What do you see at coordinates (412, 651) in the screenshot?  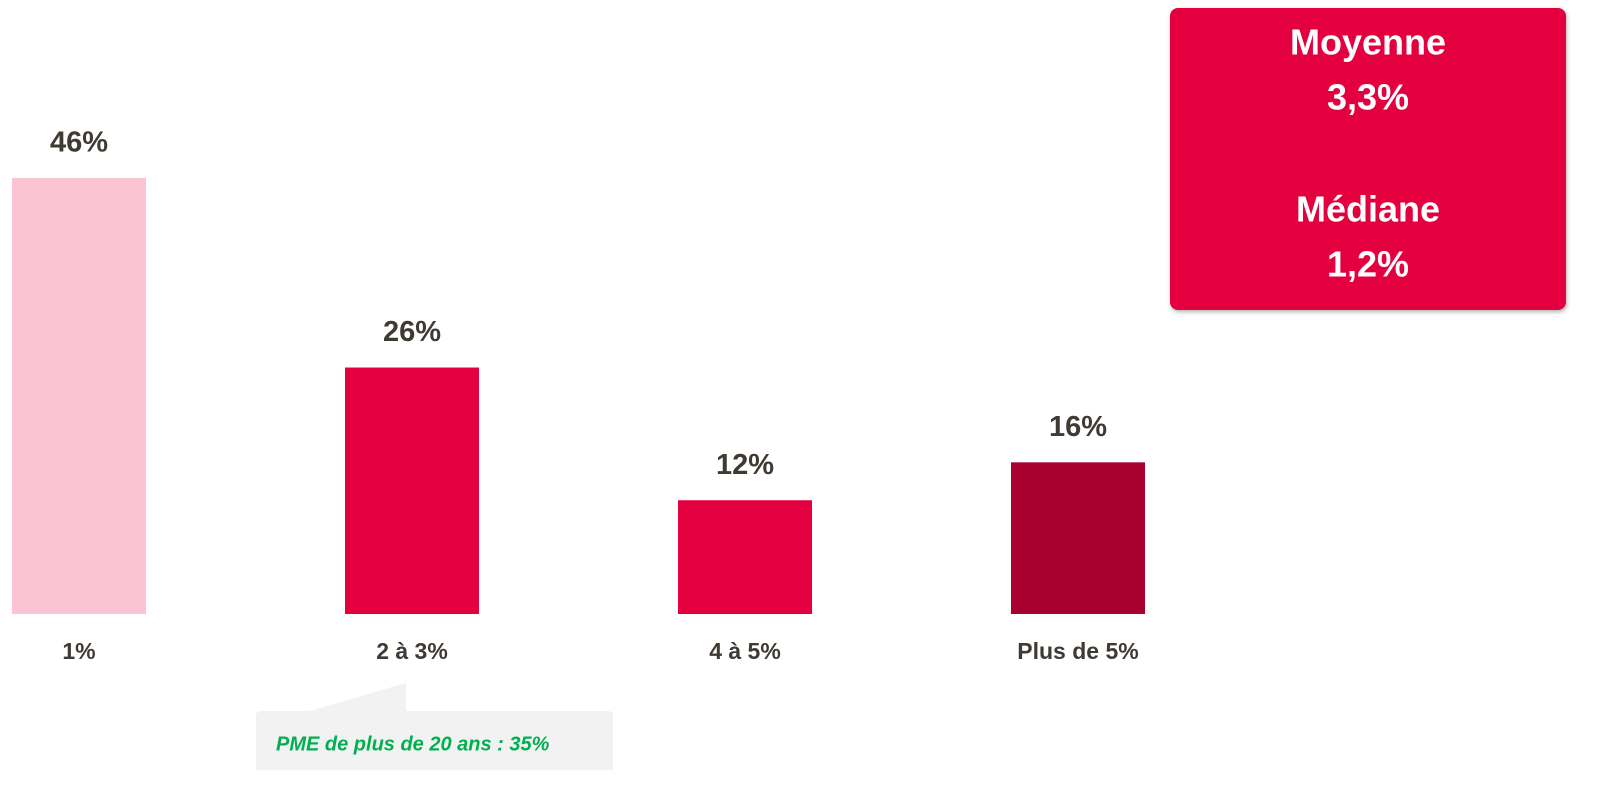 I see `x-tick-label: 2 à 3%` at bounding box center [412, 651].